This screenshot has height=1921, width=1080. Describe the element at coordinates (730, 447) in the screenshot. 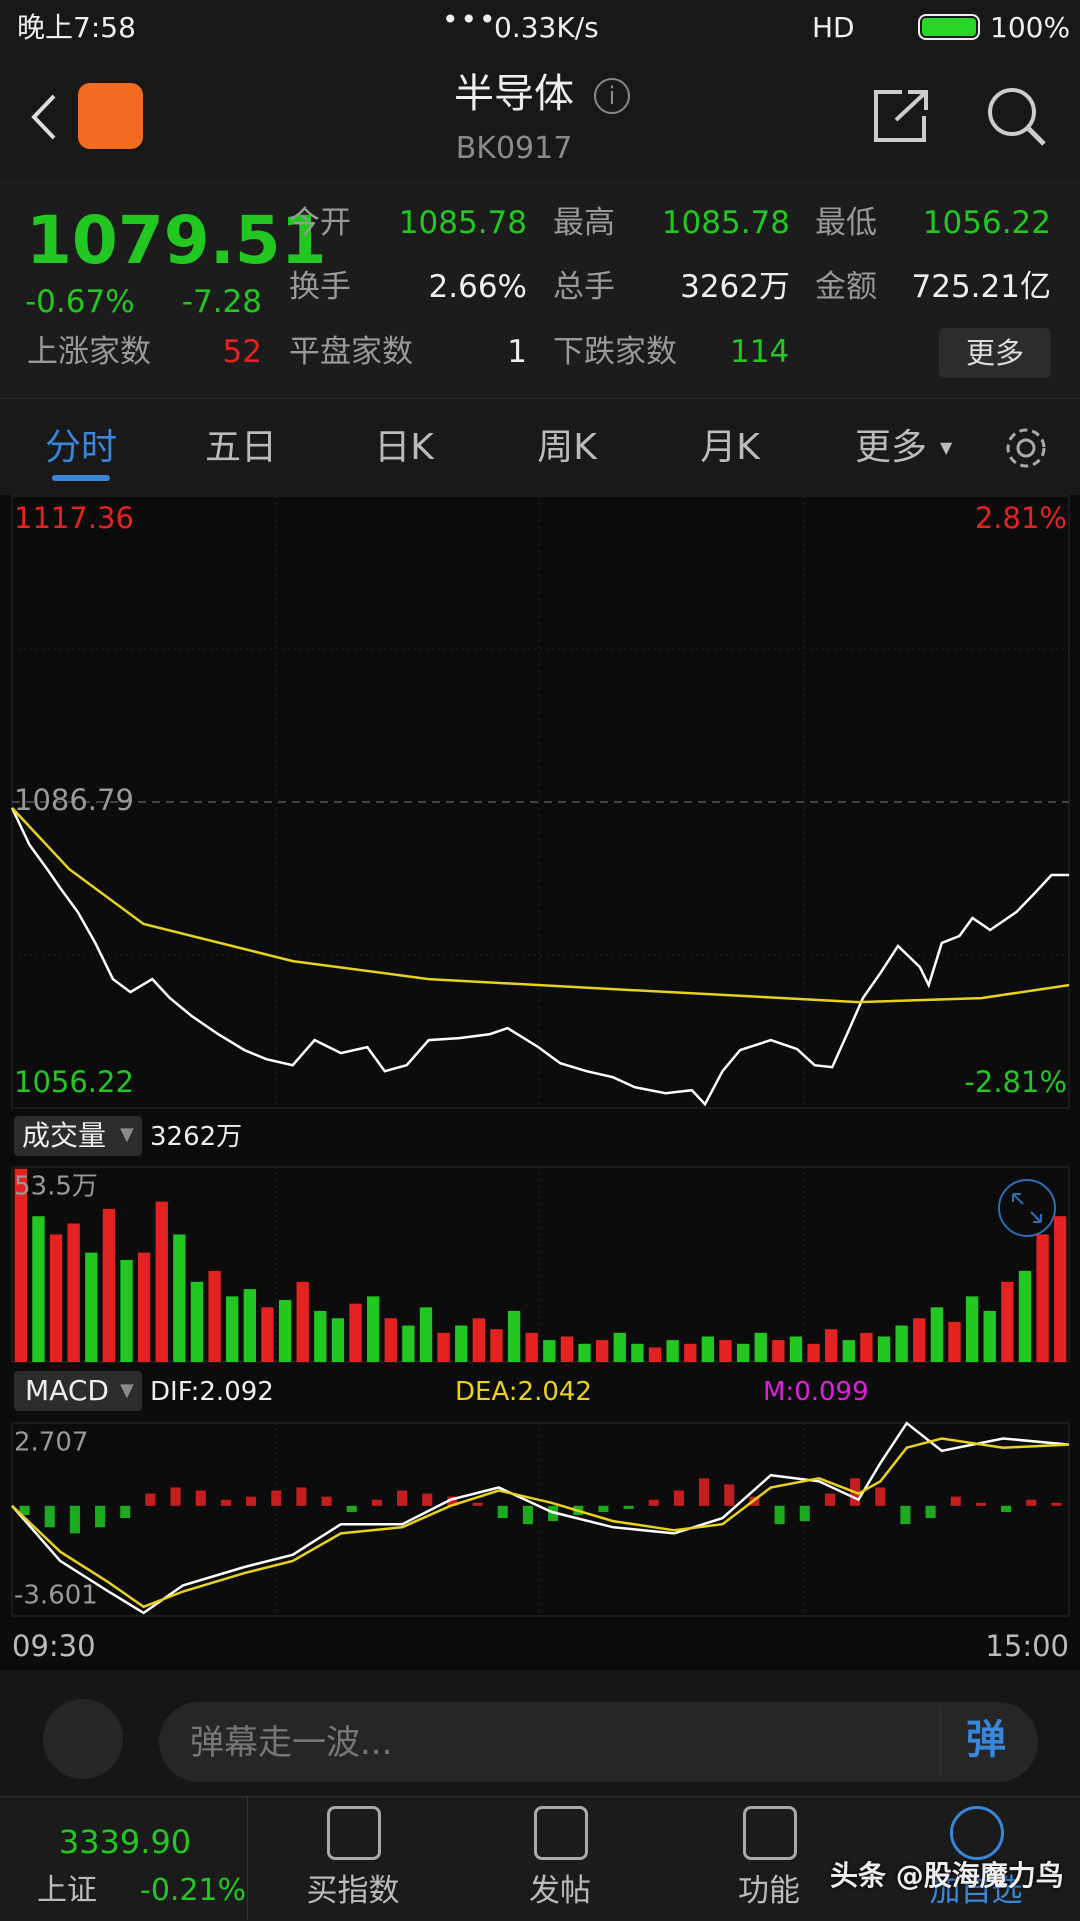

I see `tab: 月K` at that location.